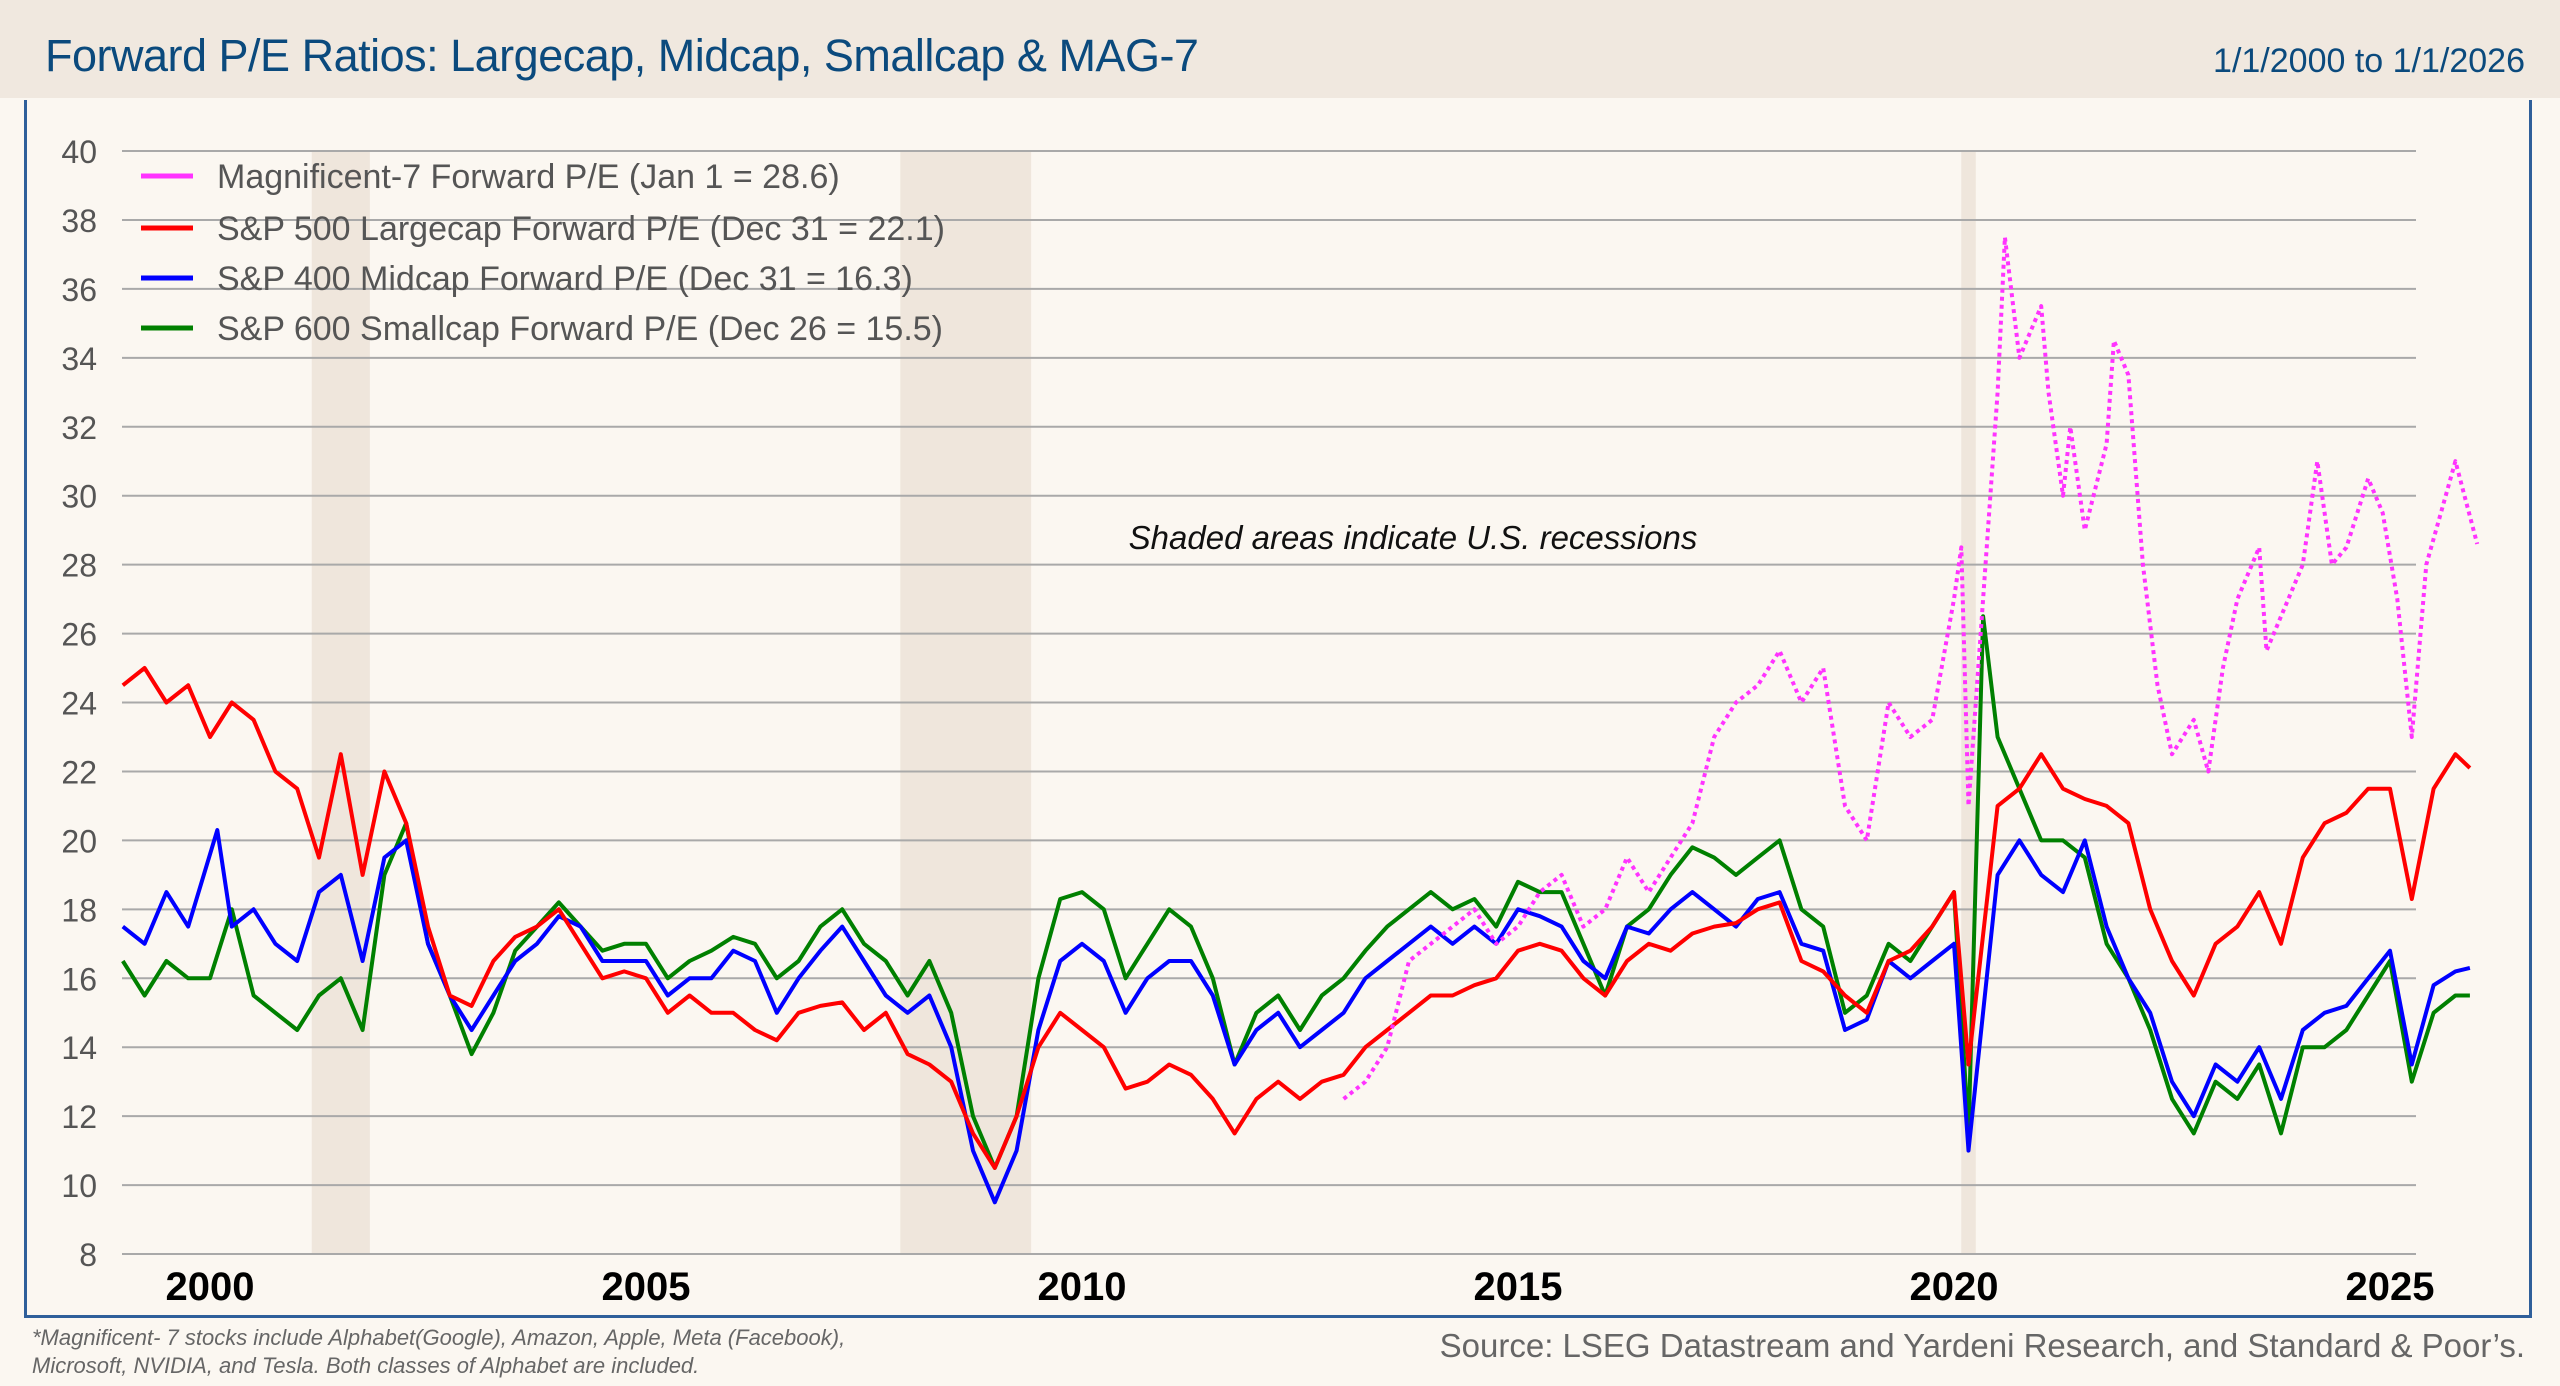 The width and height of the screenshot is (2560, 1386). I want to click on y-tick-label: 28, so click(79, 566).